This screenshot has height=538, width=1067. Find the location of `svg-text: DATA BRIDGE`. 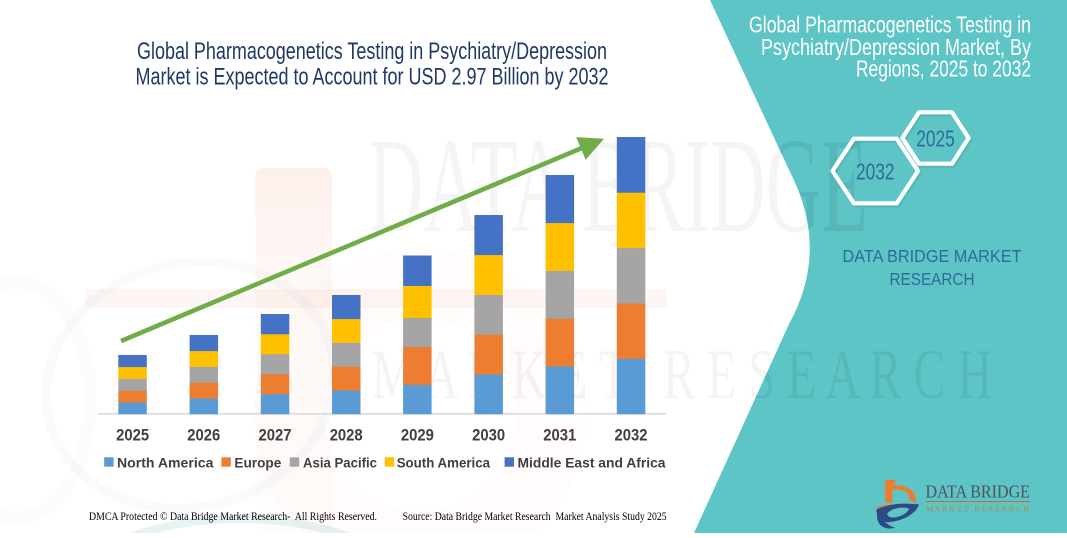

svg-text: DATA BRIDGE is located at coordinates (978, 492).